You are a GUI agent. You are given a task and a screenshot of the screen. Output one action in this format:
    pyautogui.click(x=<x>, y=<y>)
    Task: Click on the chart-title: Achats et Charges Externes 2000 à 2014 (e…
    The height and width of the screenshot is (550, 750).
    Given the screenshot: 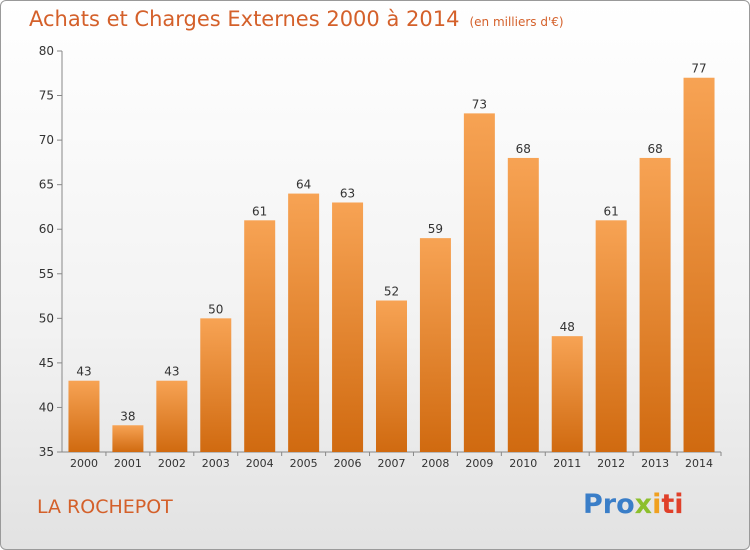 What is the action you would take?
    pyautogui.click(x=296, y=19)
    